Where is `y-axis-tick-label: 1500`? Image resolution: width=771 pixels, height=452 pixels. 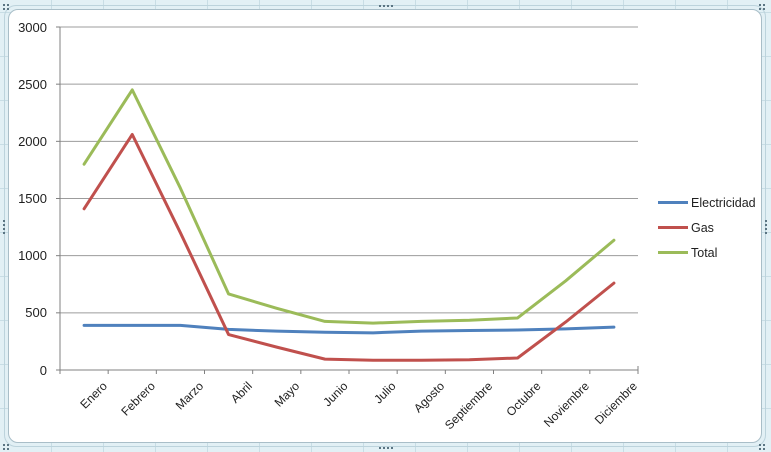
y-axis-tick-label: 1500 is located at coordinates (32, 198).